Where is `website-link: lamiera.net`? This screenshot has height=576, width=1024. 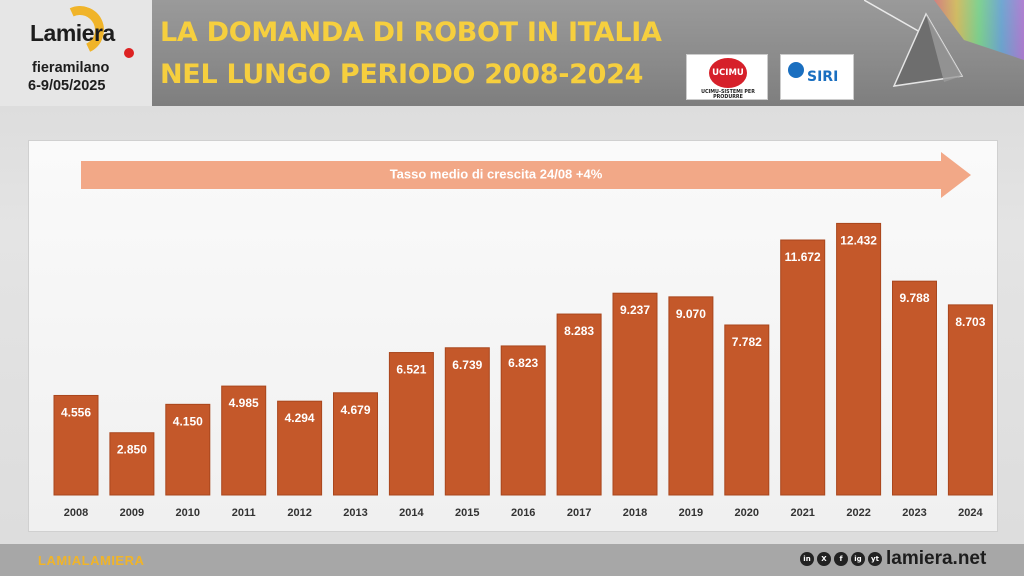
website-link: lamiera.net is located at coordinates (936, 558).